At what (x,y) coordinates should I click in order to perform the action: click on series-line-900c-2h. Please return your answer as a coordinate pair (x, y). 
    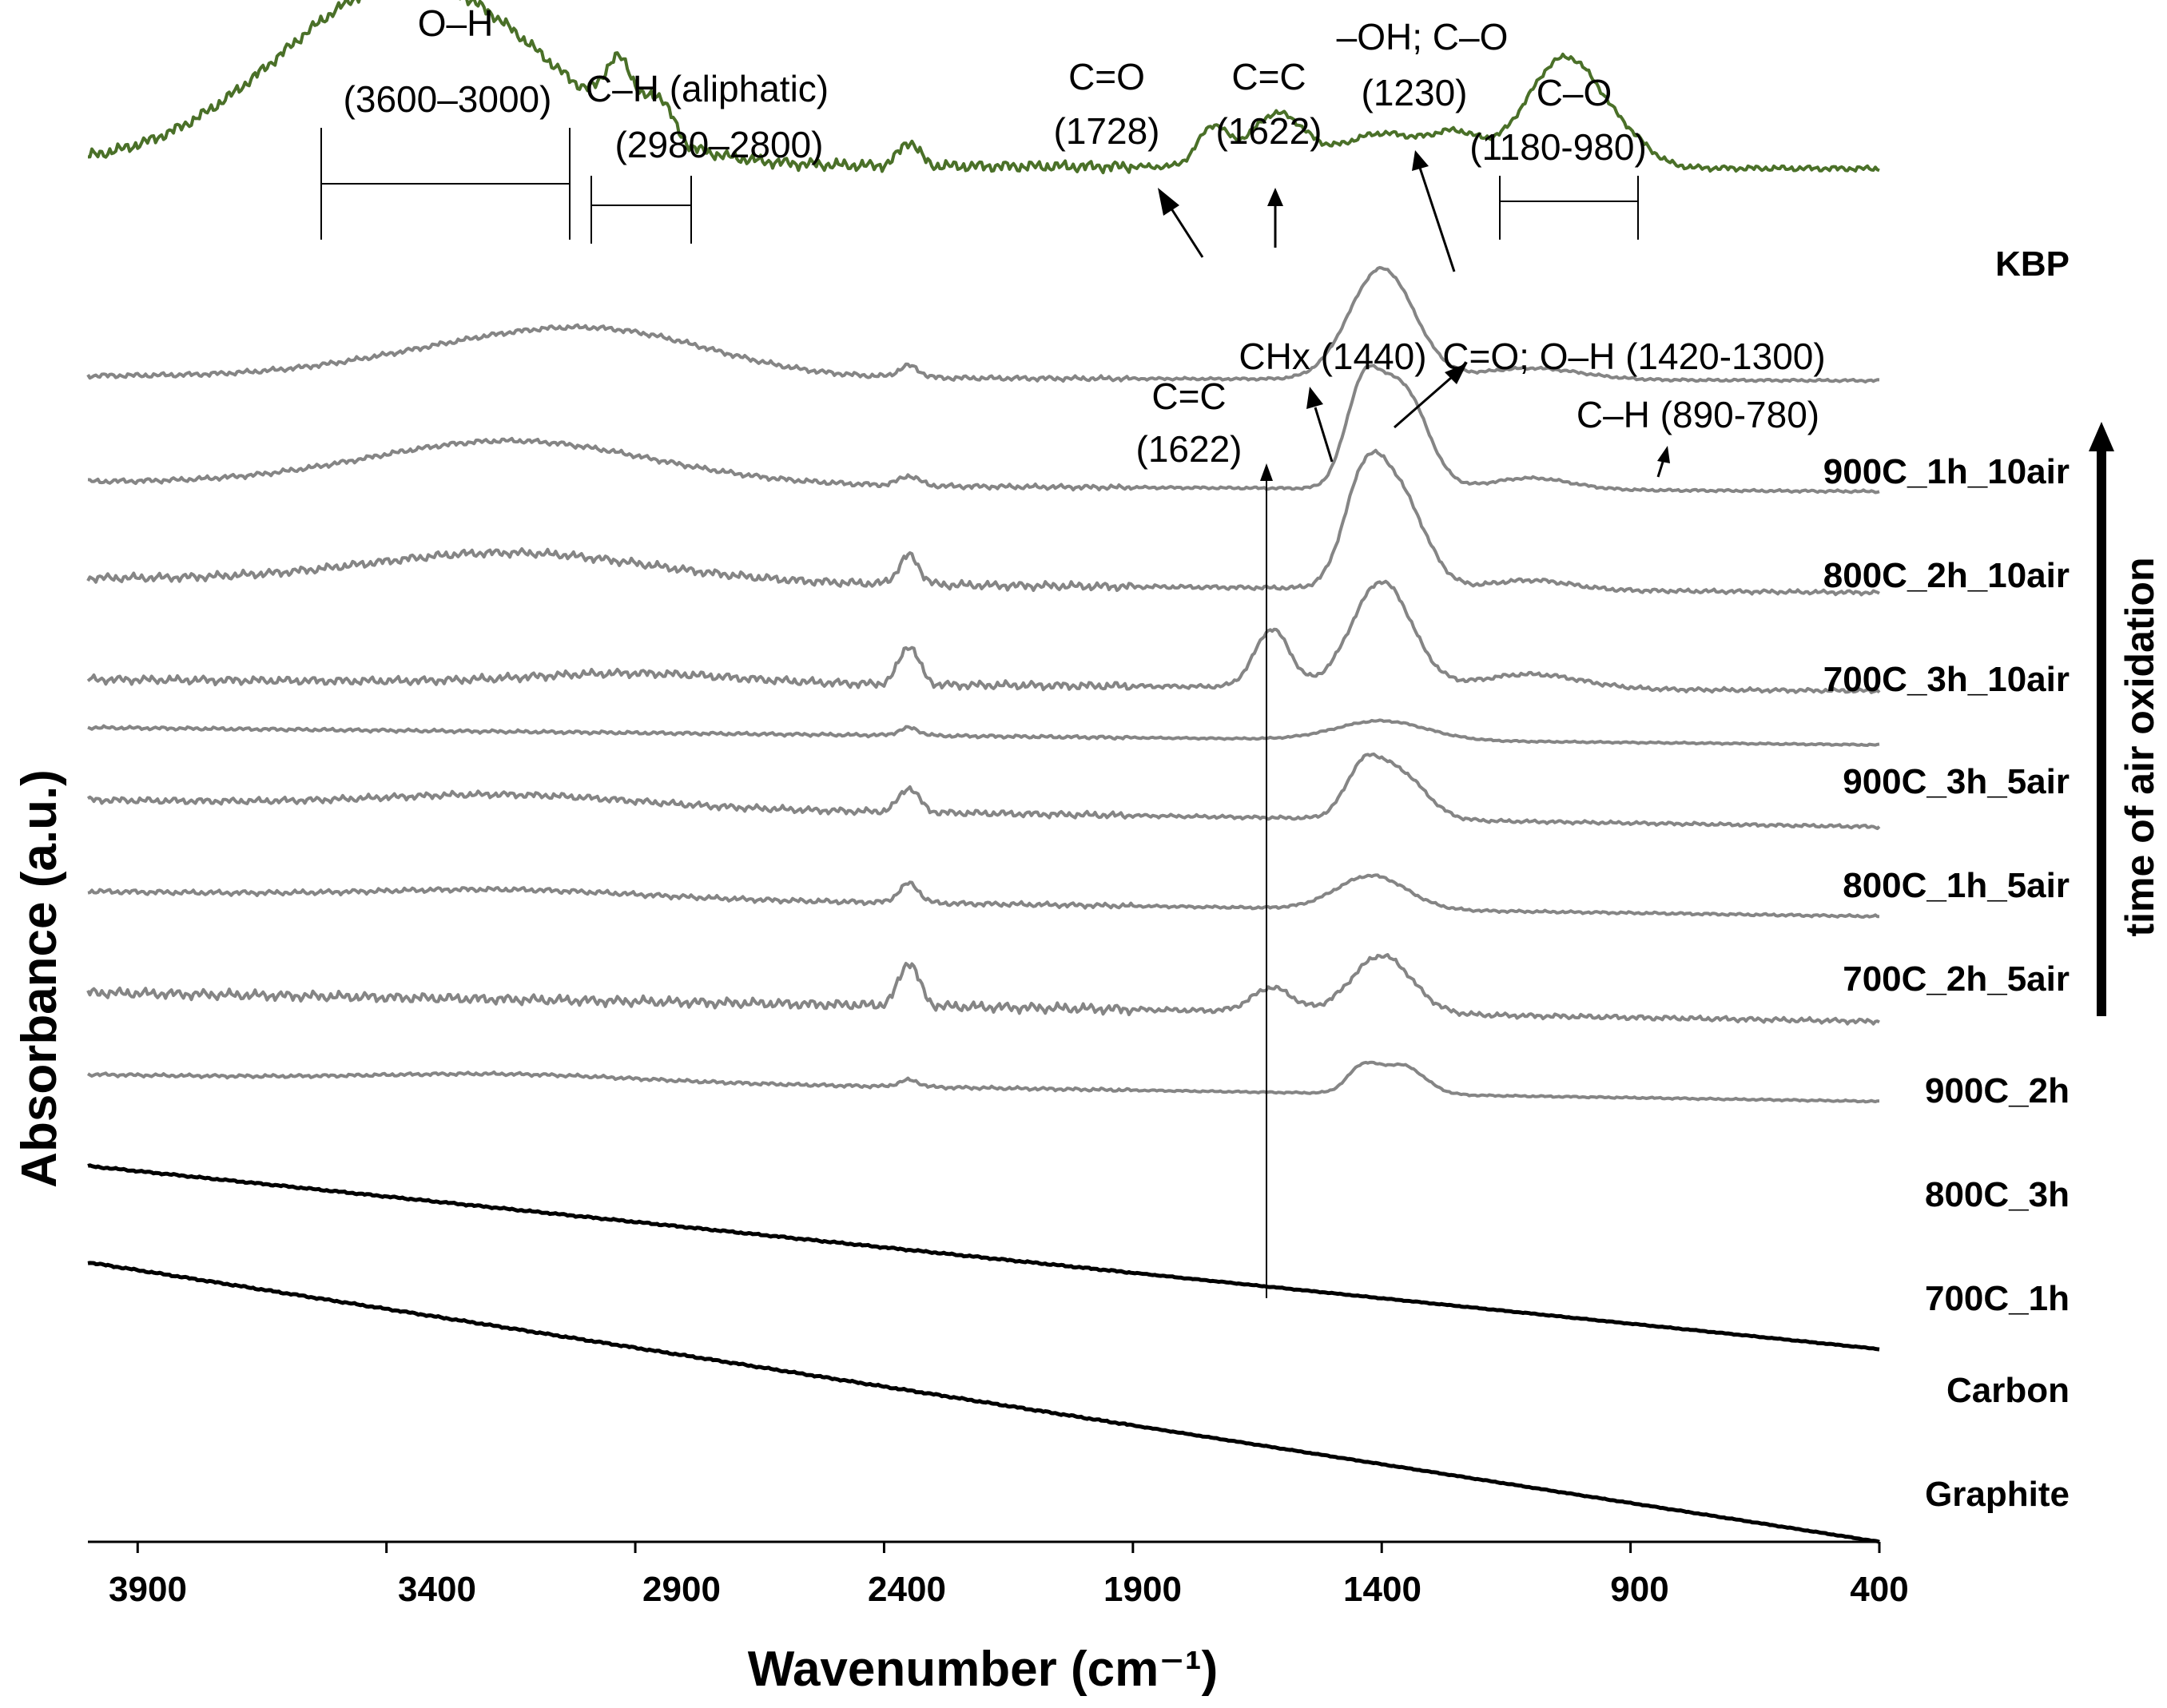
    Looking at the image, I should click on (984, 896).